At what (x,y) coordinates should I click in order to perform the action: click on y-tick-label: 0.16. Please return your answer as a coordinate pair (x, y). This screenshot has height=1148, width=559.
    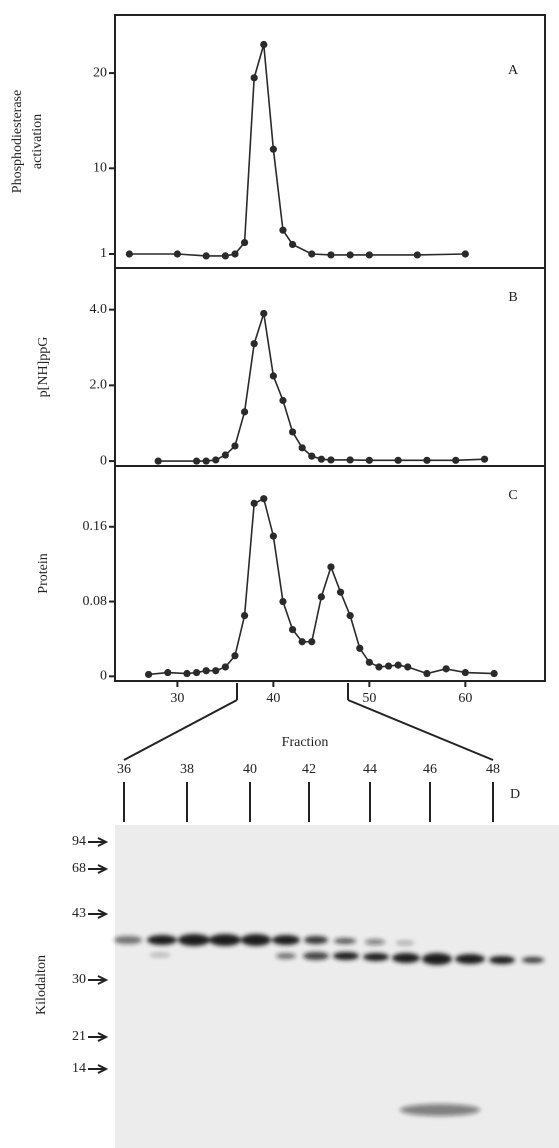
    Looking at the image, I should click on (95, 526).